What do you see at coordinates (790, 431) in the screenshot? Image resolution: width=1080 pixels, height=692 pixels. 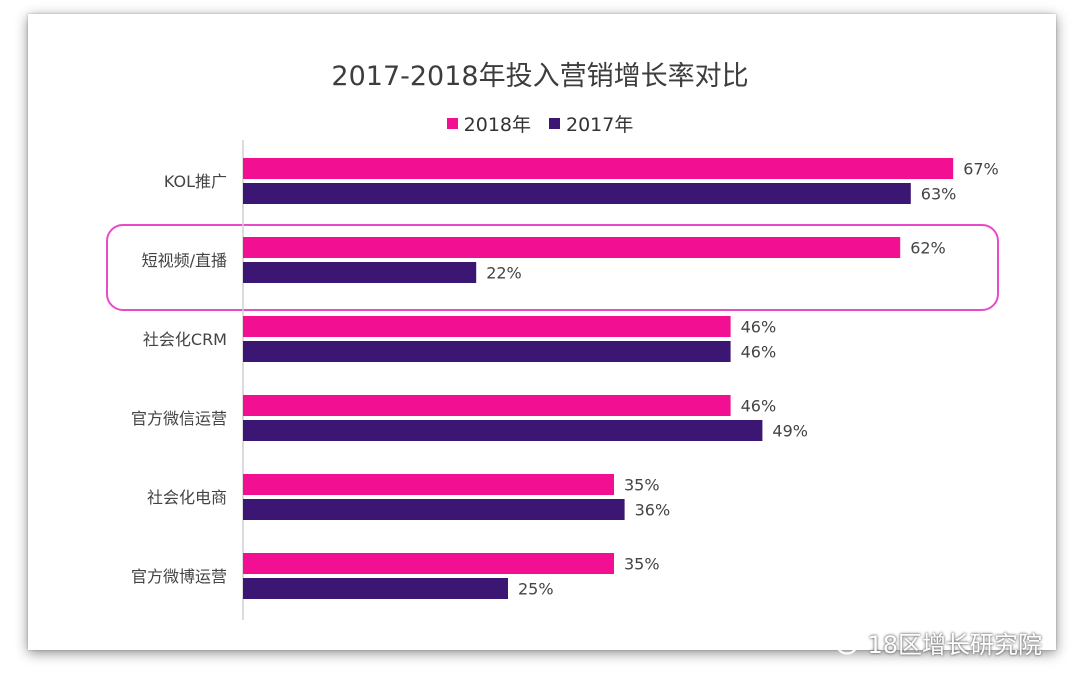 I see `data-label: 49%` at bounding box center [790, 431].